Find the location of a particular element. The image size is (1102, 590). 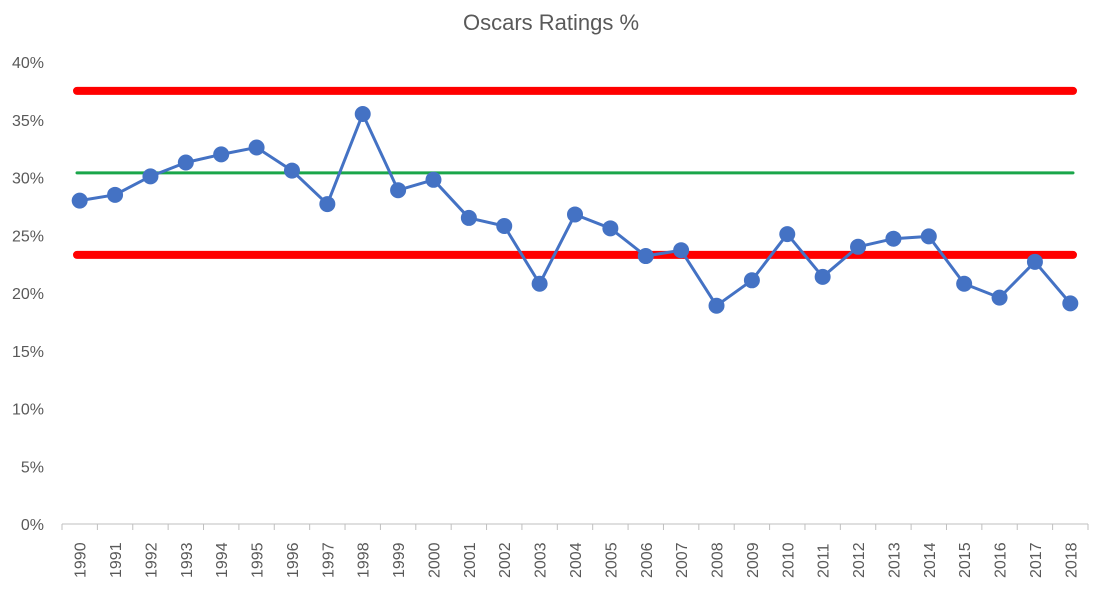

x-tick-label: 2003 is located at coordinates (541, 560).